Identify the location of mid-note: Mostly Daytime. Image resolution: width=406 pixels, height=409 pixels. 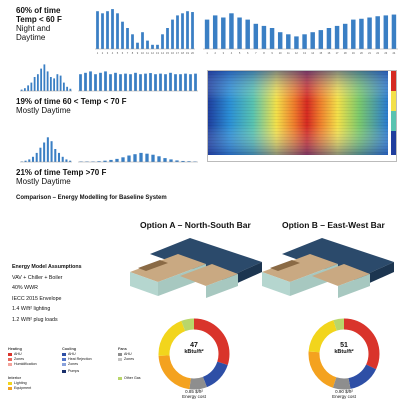
(43, 110).